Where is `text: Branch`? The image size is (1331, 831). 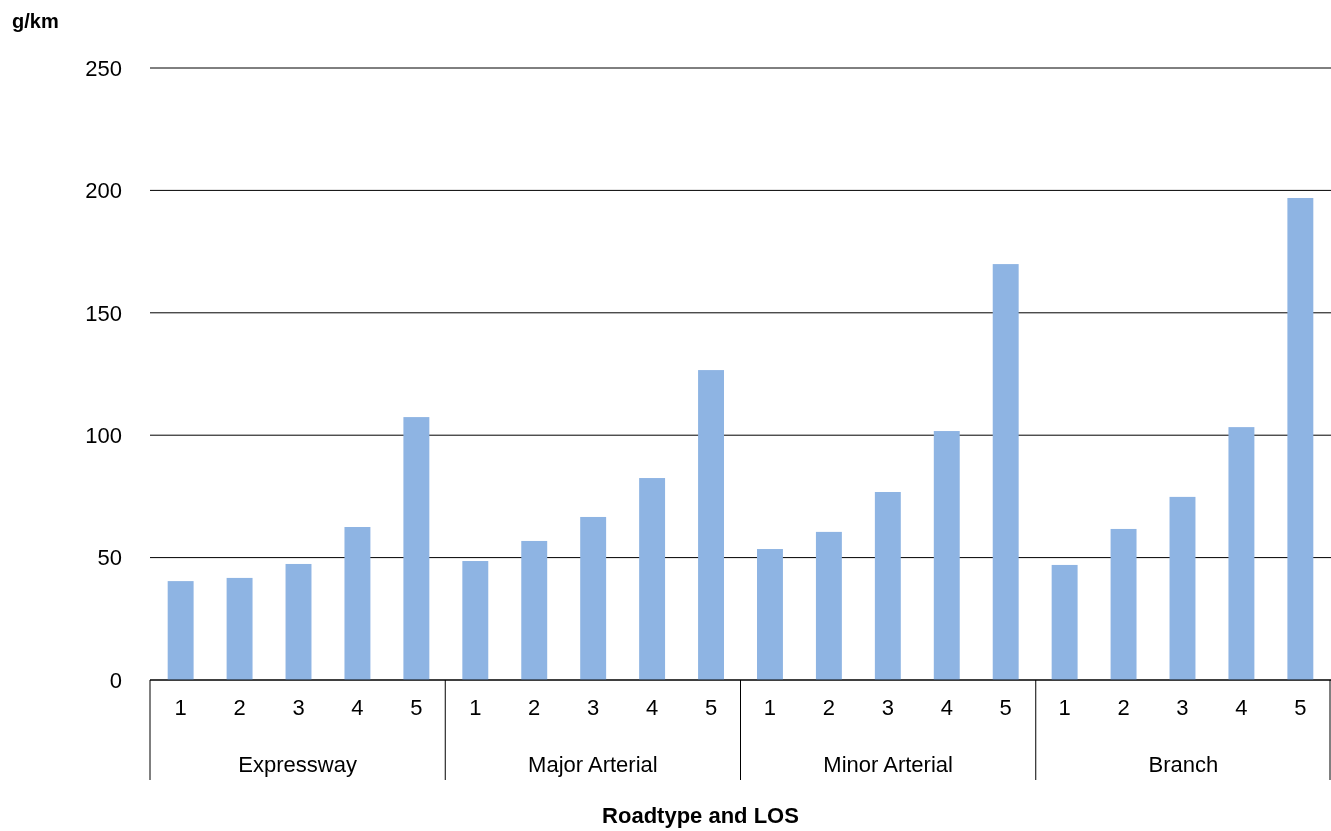
text: Branch is located at coordinates (1183, 764).